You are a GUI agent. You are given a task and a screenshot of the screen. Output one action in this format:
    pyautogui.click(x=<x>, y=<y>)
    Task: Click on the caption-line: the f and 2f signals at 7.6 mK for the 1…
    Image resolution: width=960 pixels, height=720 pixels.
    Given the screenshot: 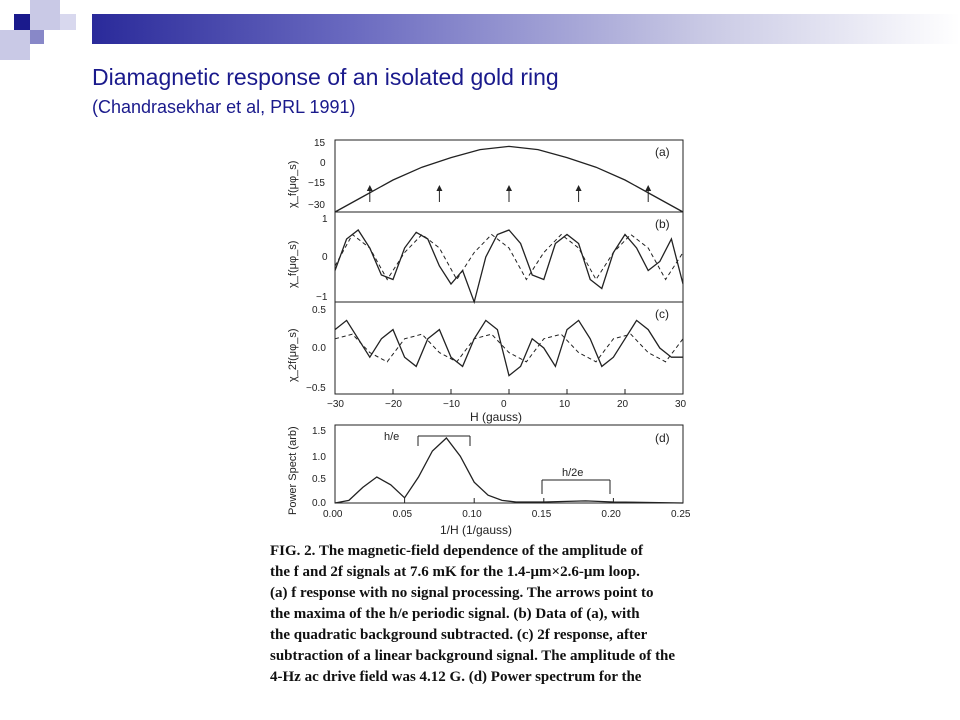 What is the action you would take?
    pyautogui.click(x=455, y=572)
    